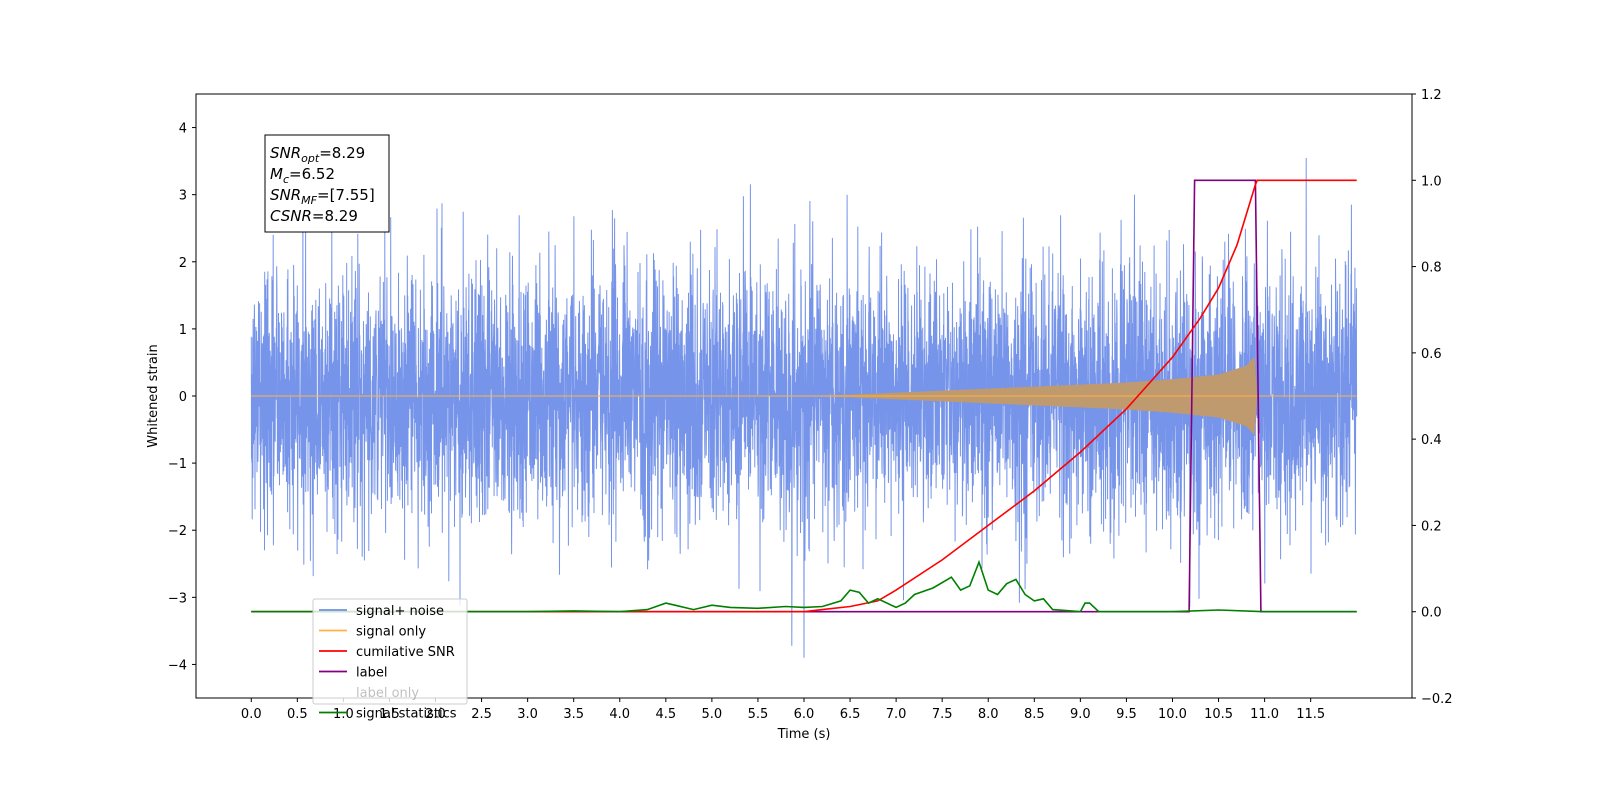 Image resolution: width=1600 pixels, height=800 pixels. What do you see at coordinates (309, 200) in the screenshot?
I see `stats-subscript: MF` at bounding box center [309, 200].